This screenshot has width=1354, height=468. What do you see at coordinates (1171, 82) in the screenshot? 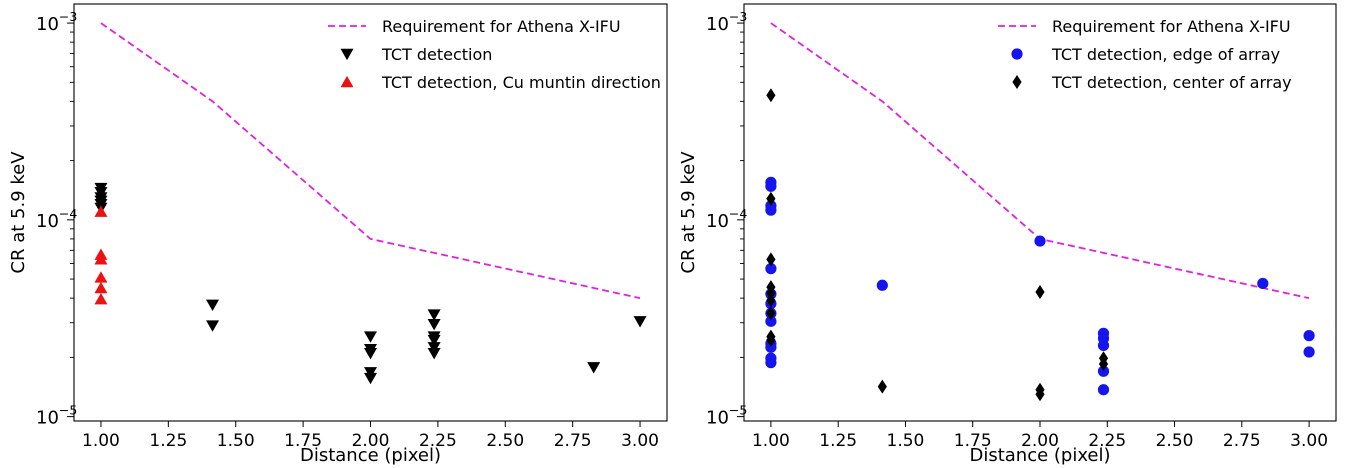
I see `legend-label: TCT detection, center of array` at bounding box center [1171, 82].